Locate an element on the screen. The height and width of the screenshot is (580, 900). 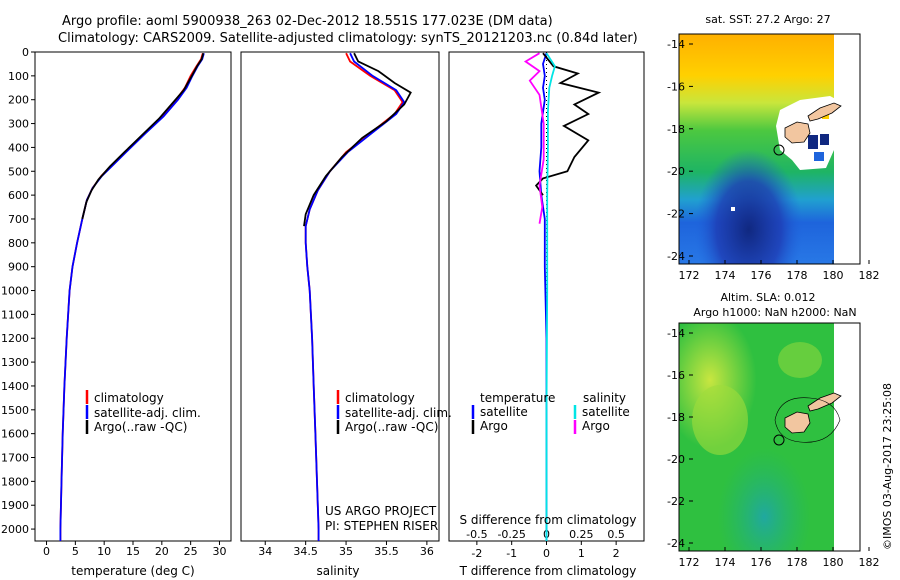
depth-tick-label: 1100 is located at coordinates (15, 314).